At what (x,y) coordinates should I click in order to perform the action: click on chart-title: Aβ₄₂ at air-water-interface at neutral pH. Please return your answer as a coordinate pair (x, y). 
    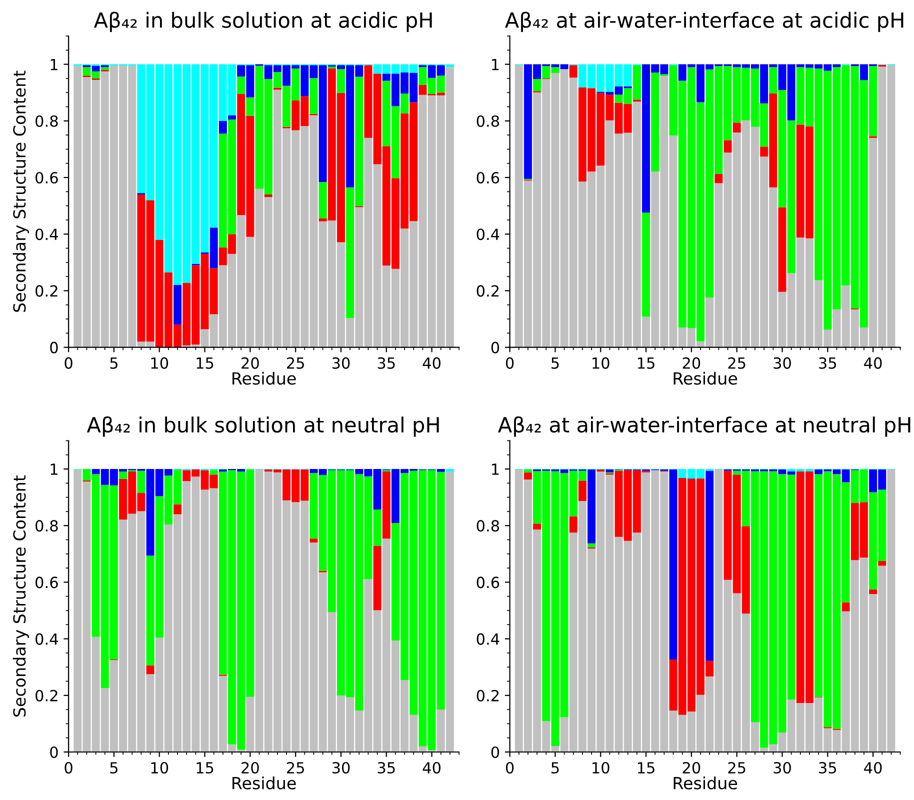
    Looking at the image, I should click on (704, 426).